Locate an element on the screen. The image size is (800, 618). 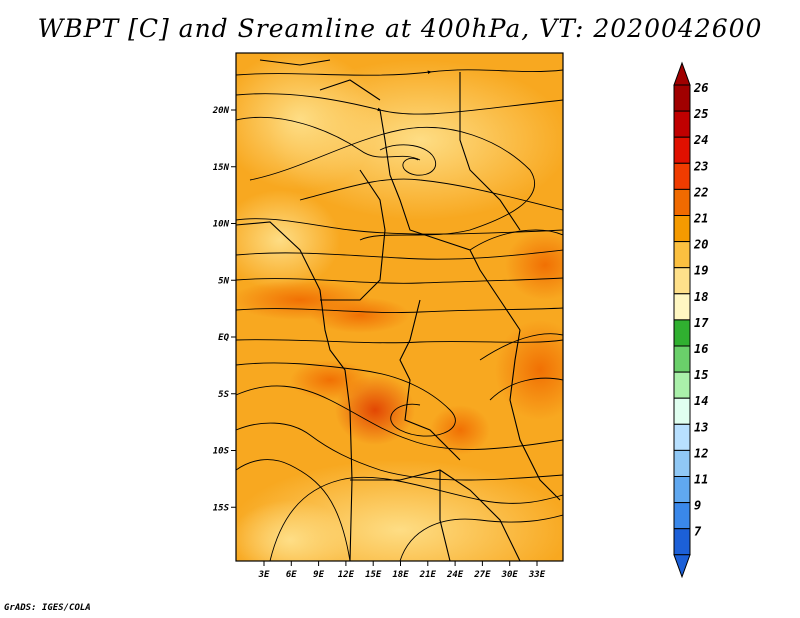
colorbar-label: 23 is located at coordinates (700, 166).